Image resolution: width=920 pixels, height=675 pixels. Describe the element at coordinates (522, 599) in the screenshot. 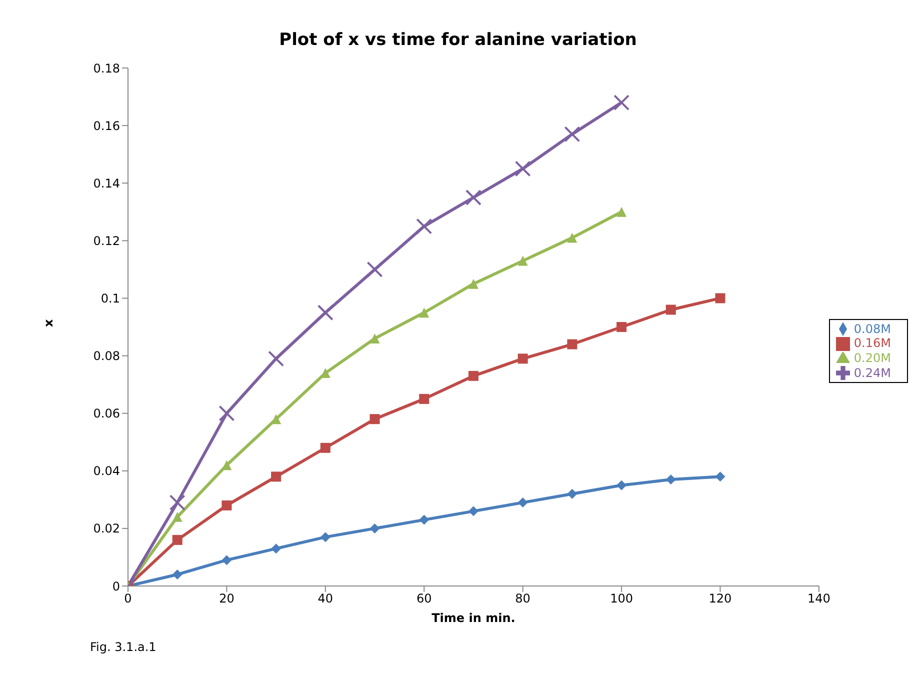

I see `x-tick-label: 80` at that location.